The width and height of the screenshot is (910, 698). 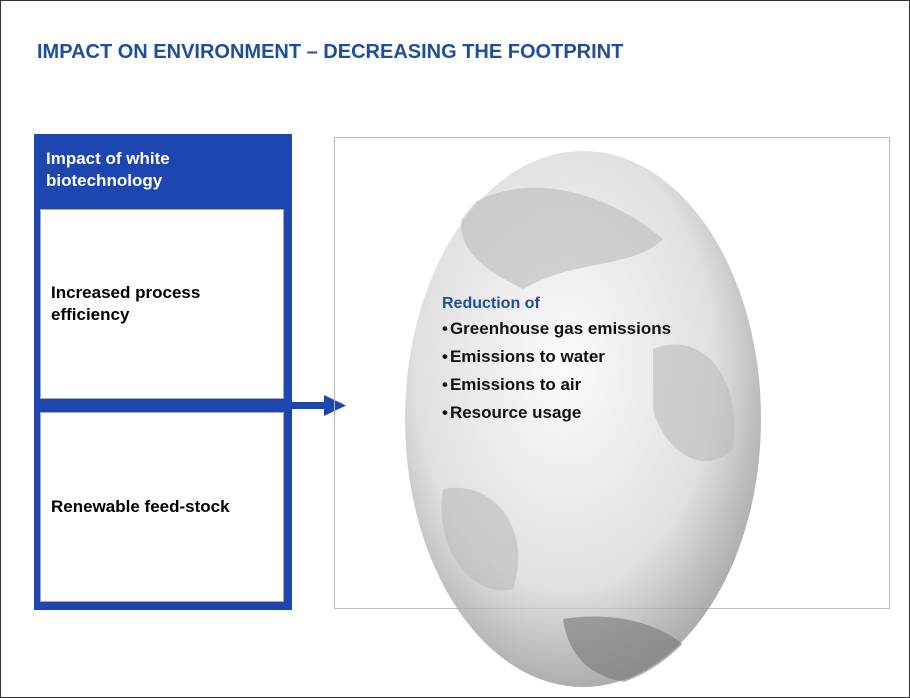 I want to click on bullet: Greenhouse gas emissions, so click(x=556, y=329).